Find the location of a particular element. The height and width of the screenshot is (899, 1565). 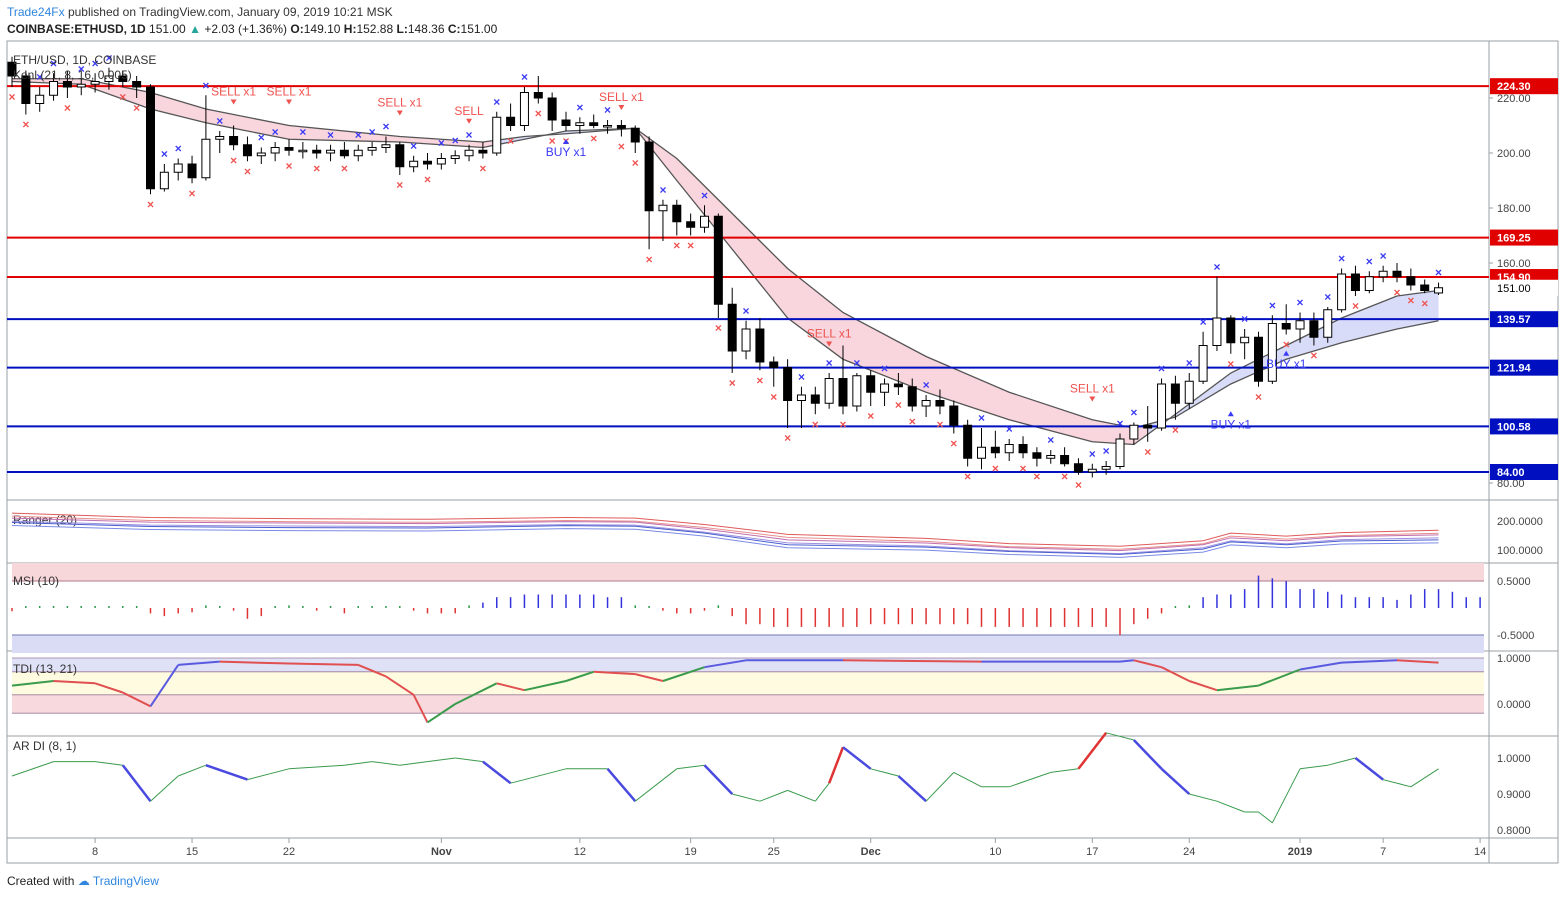

open-value: 149.10 is located at coordinates (322, 29).